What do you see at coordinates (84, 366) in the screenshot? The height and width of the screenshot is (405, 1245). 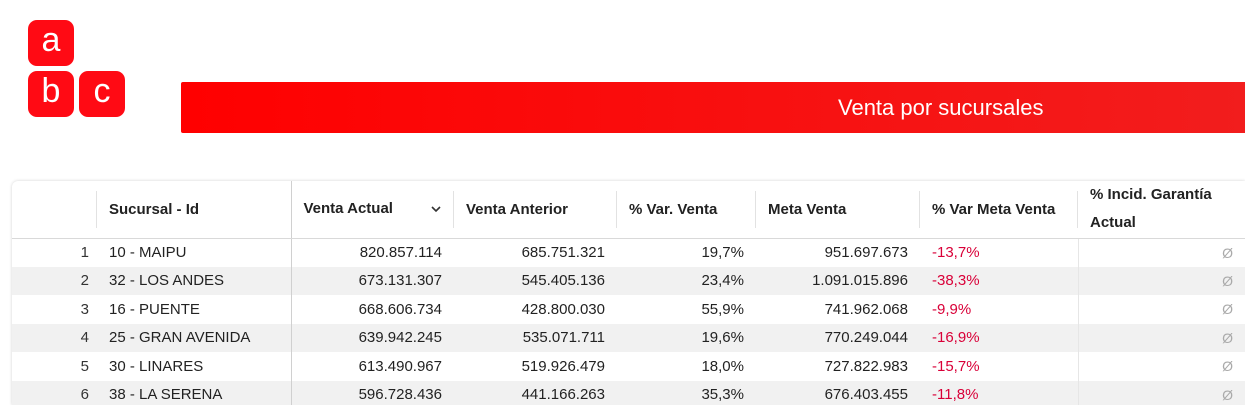 I see `cell-idx: 5` at bounding box center [84, 366].